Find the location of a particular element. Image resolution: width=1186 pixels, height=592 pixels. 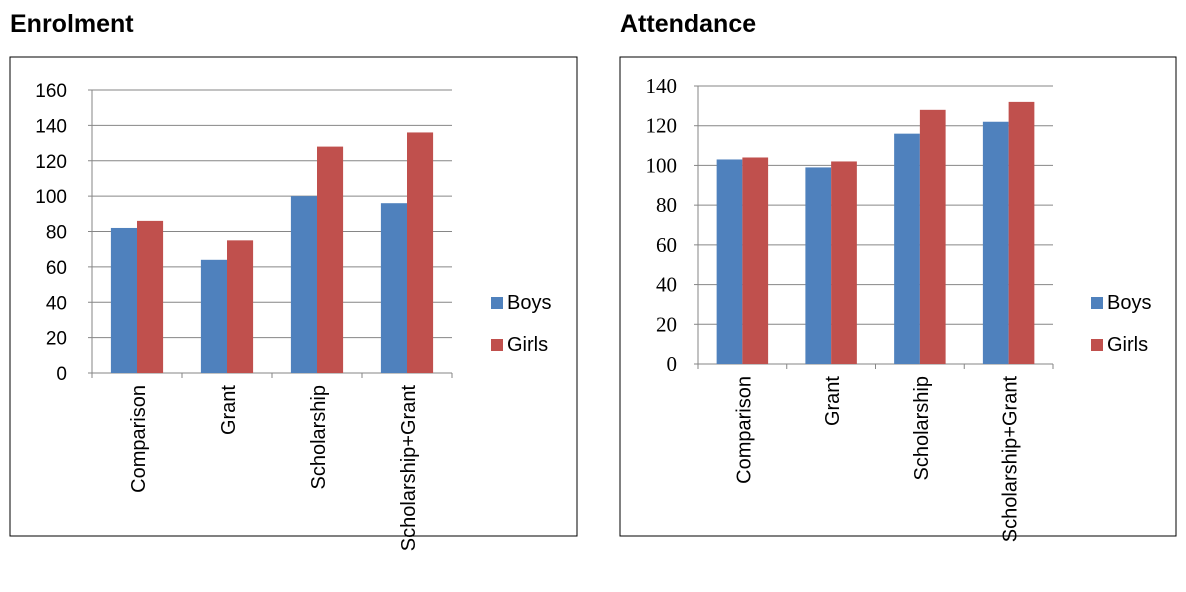

attendance-legend-swatch-boys is located at coordinates (1097, 303).